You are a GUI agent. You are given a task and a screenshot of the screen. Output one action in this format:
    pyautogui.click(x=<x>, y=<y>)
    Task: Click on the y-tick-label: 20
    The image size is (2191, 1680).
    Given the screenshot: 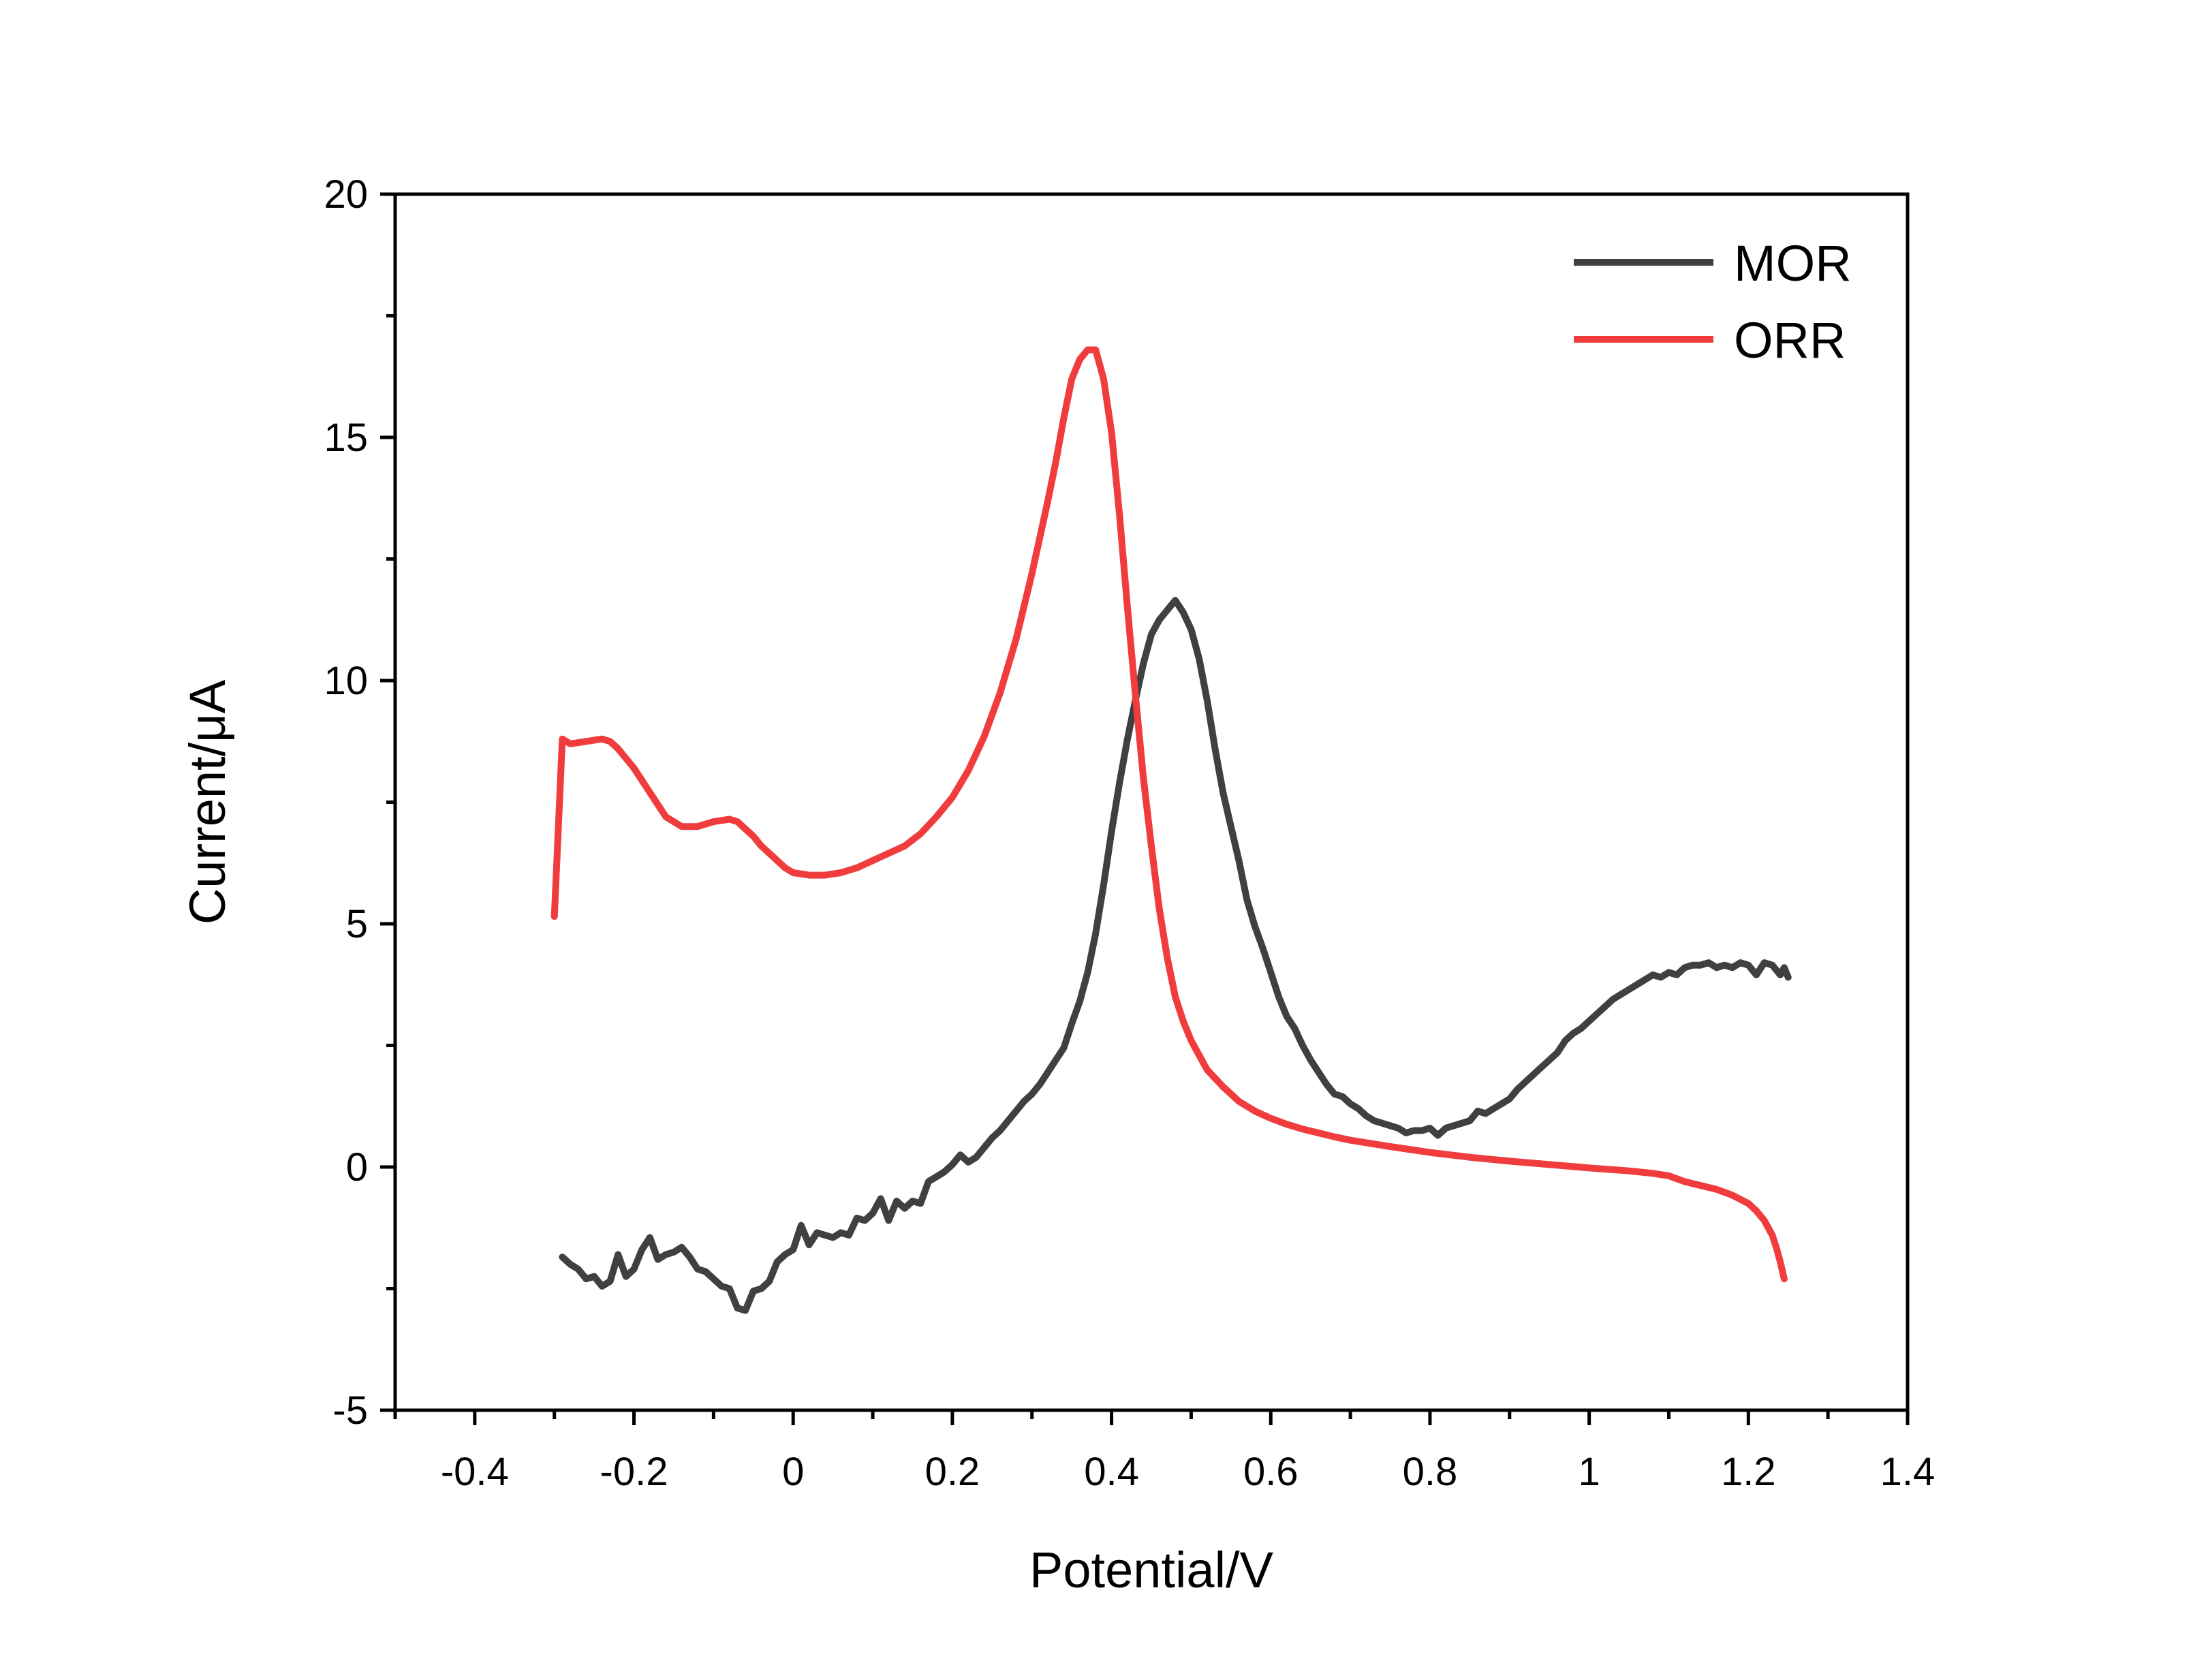 What is the action you would take?
    pyautogui.click(x=346, y=194)
    